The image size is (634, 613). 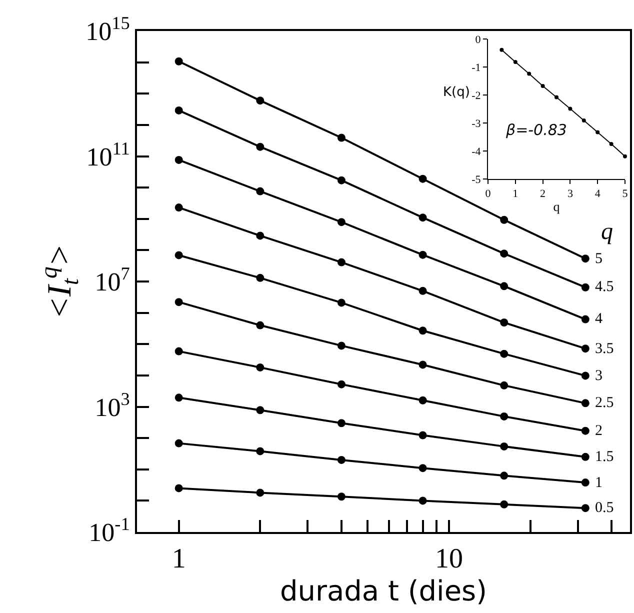 I want to click on x-tick-label: 3, so click(x=570, y=194).